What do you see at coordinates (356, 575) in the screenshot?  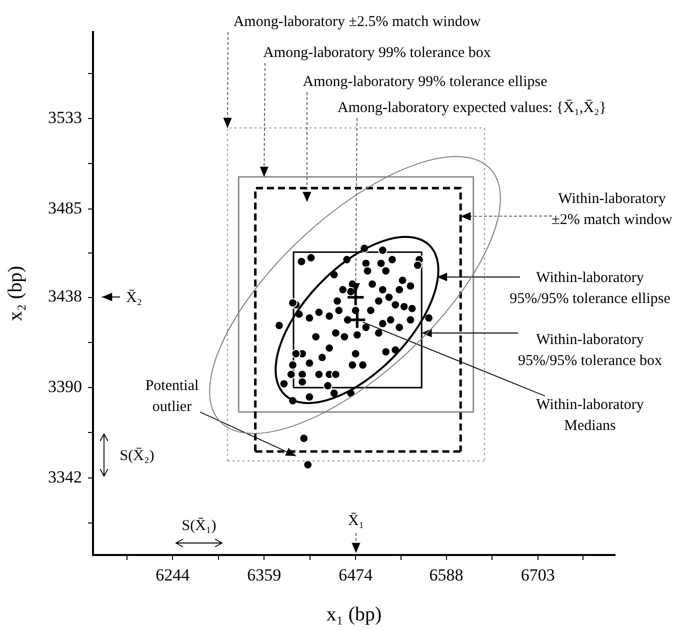 I see `x-tick-label: 6474` at bounding box center [356, 575].